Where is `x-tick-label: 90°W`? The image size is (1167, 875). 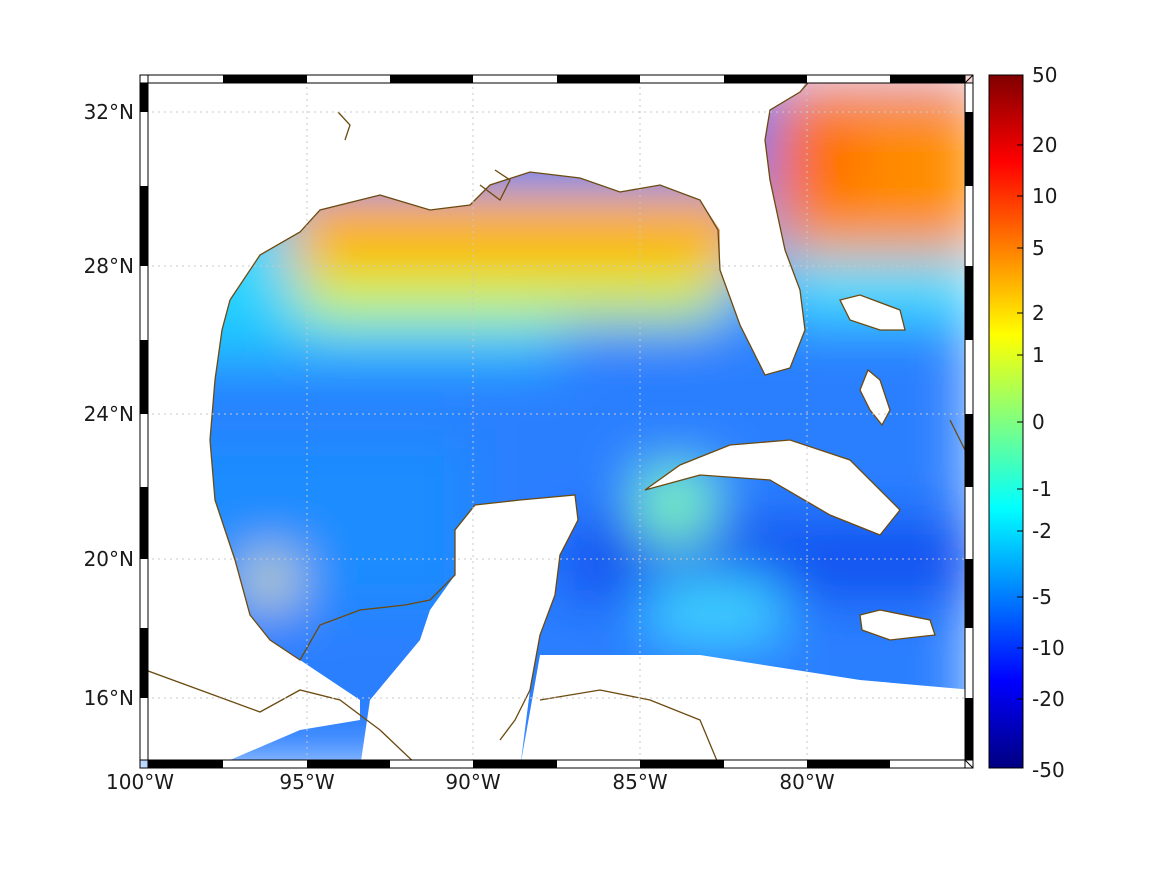
x-tick-label: 90°W is located at coordinates (472, 782).